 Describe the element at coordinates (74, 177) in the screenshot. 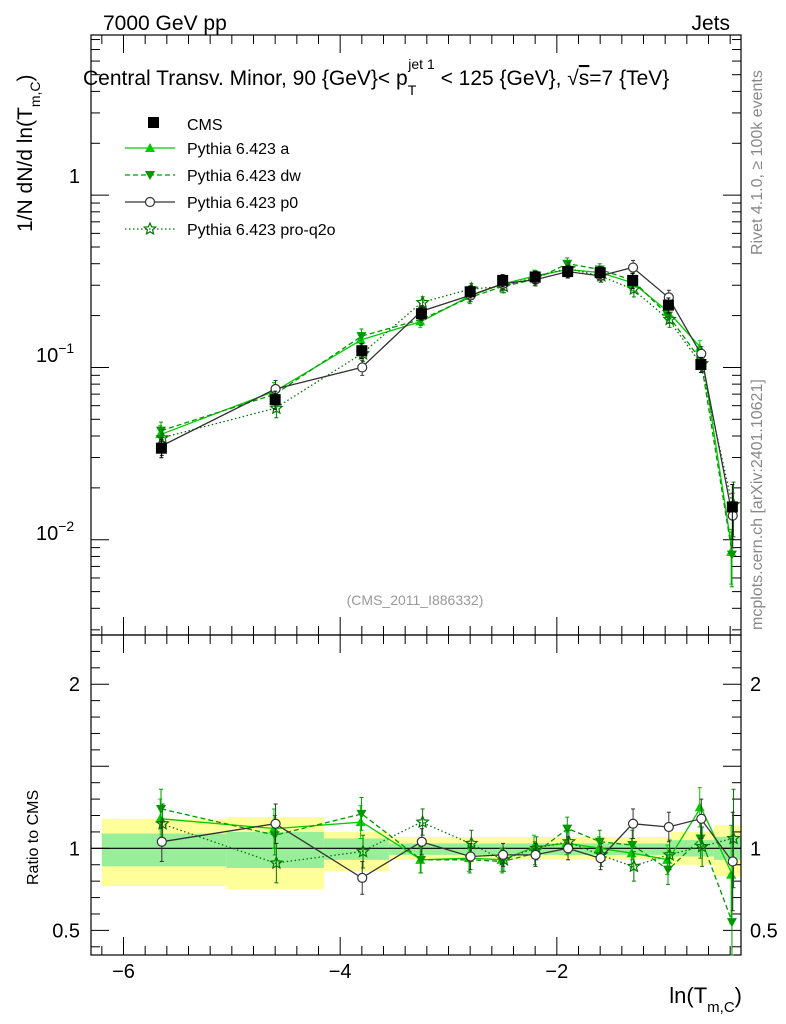

I see `y-tick-label-1: 1` at that location.